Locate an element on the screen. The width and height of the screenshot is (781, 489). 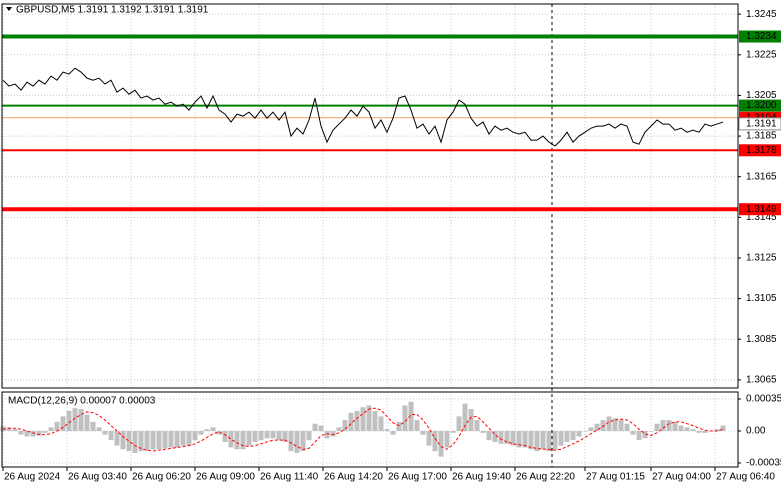
menu-triangle is located at coordinates (9, 9).